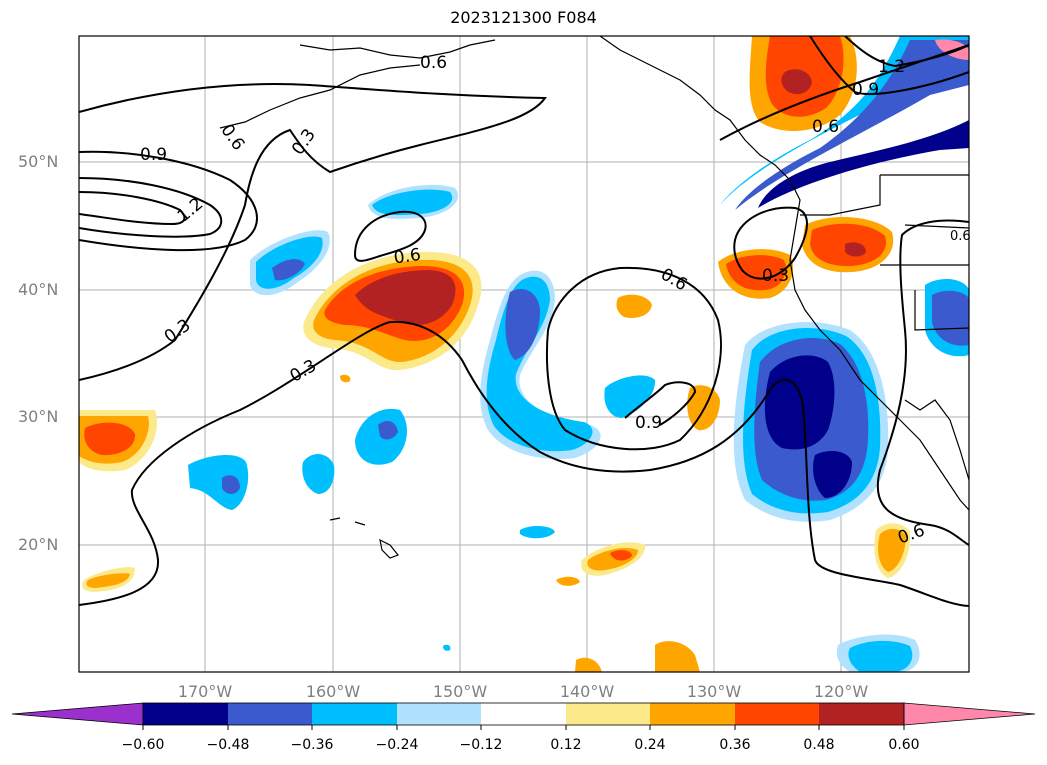  I want to click on colorbar, so click(523, 716).